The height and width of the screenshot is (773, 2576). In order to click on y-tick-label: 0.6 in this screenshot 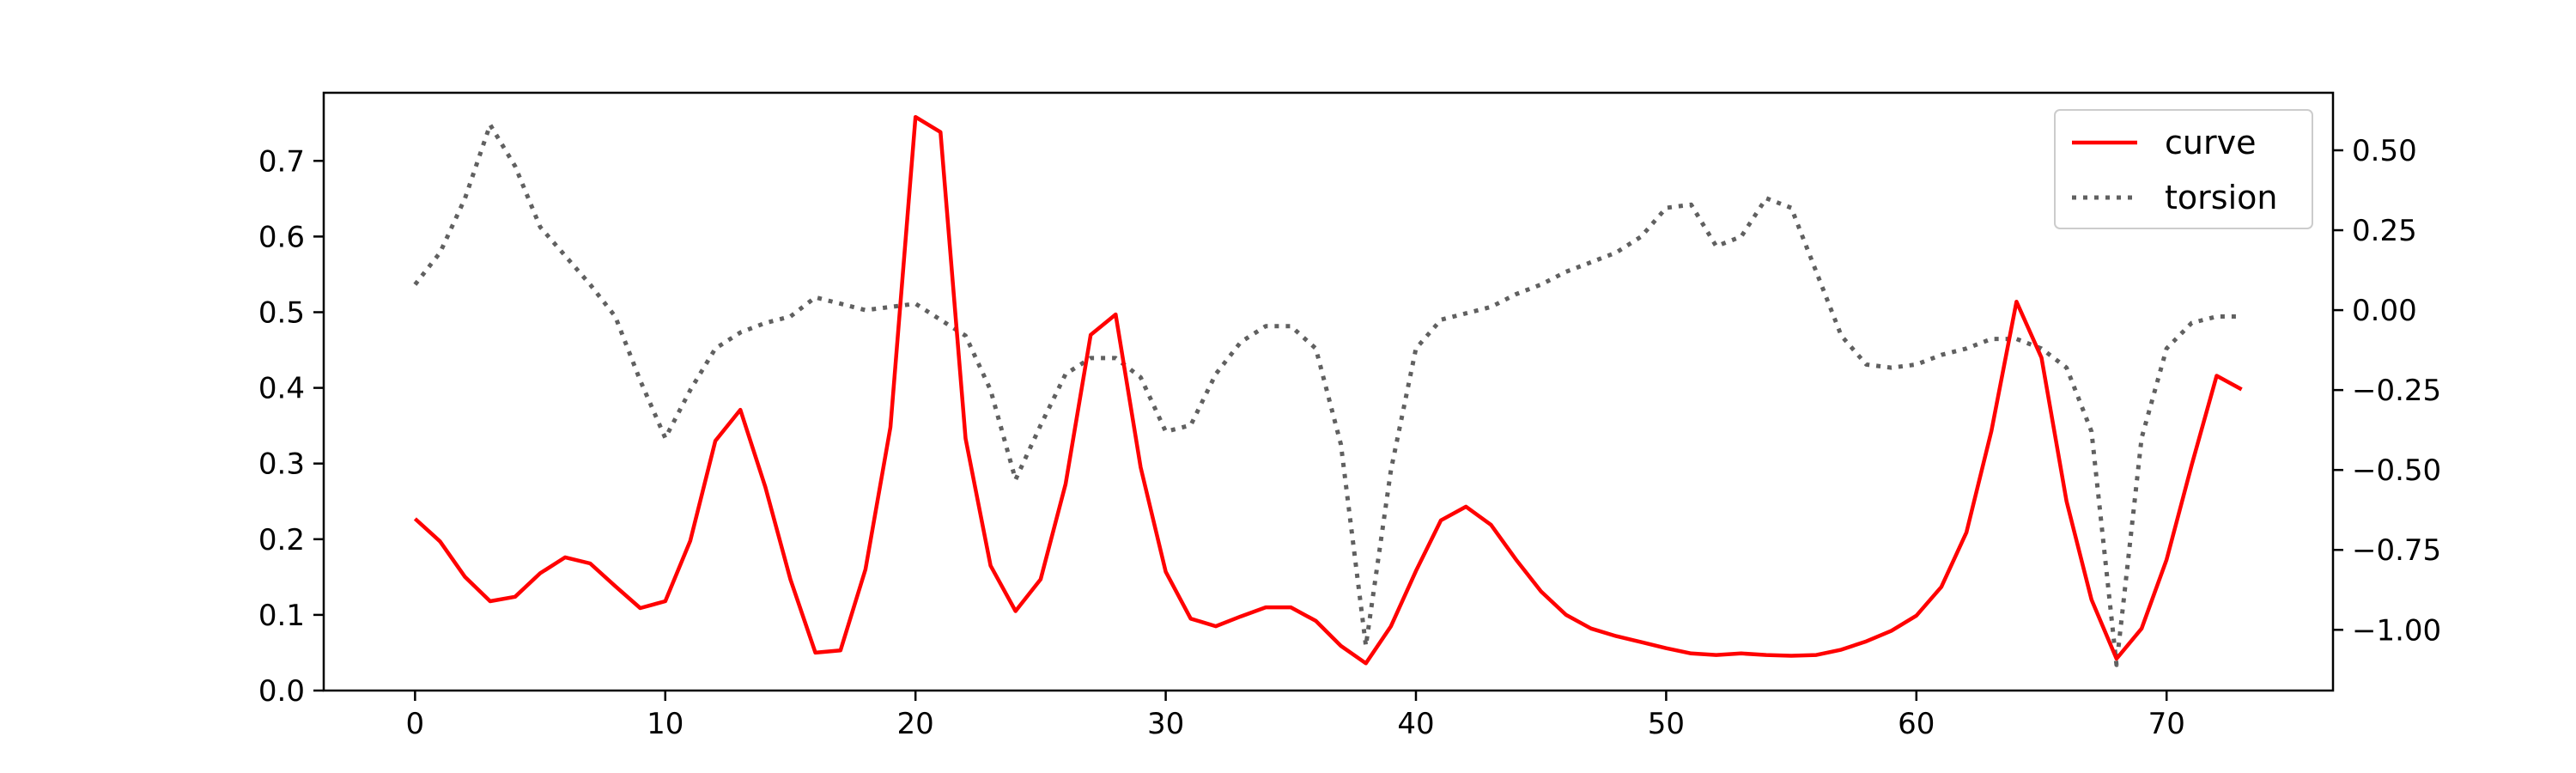, I will do `click(281, 237)`.